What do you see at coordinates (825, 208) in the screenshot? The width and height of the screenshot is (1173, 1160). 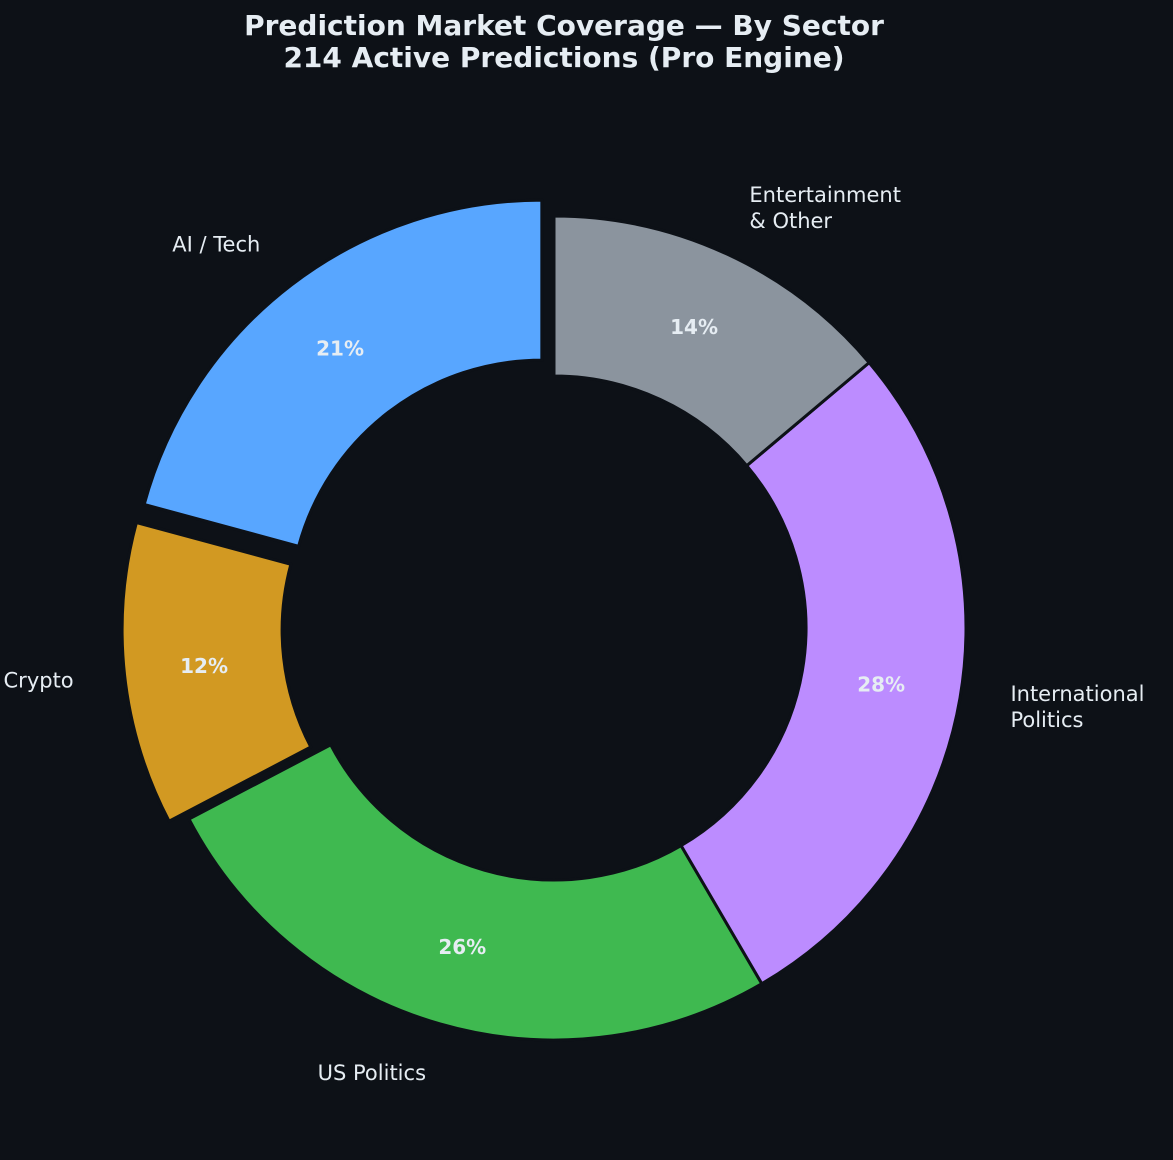 I see `slice-category-label: Entertainment & Other` at bounding box center [825, 208].